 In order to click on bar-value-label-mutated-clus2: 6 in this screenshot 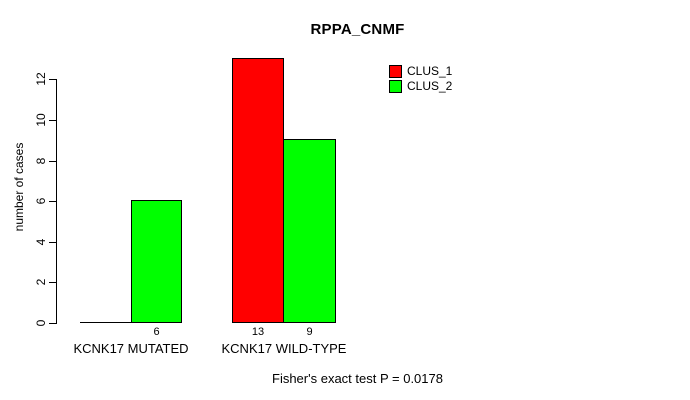, I will do `click(156, 332)`.